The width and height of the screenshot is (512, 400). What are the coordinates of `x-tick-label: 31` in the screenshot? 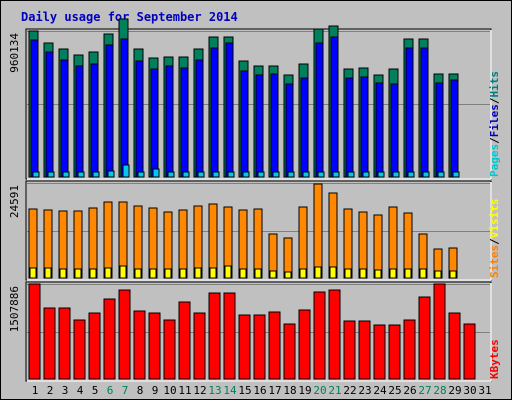 It's located at (484, 390).